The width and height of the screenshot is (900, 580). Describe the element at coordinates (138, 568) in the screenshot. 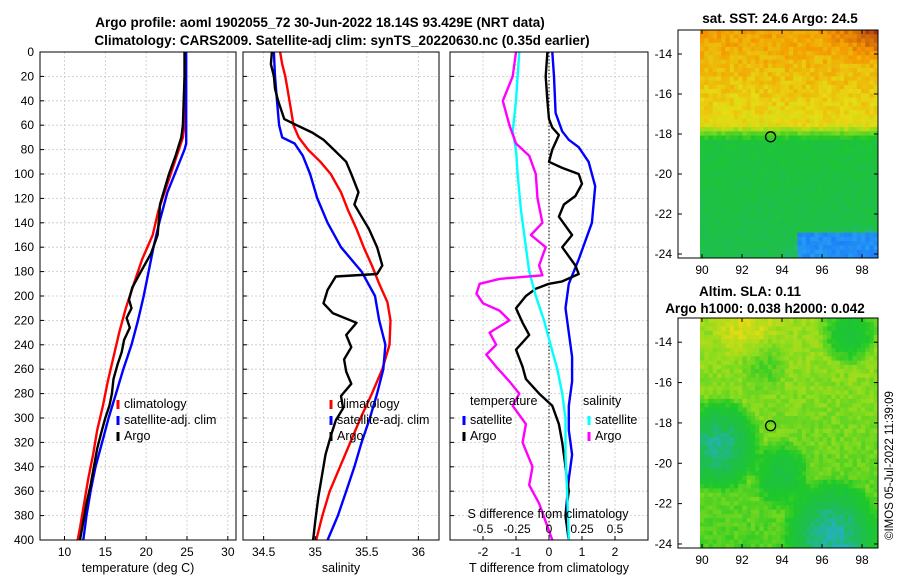

I see `x-axis-label: temperature (deg C)` at that location.